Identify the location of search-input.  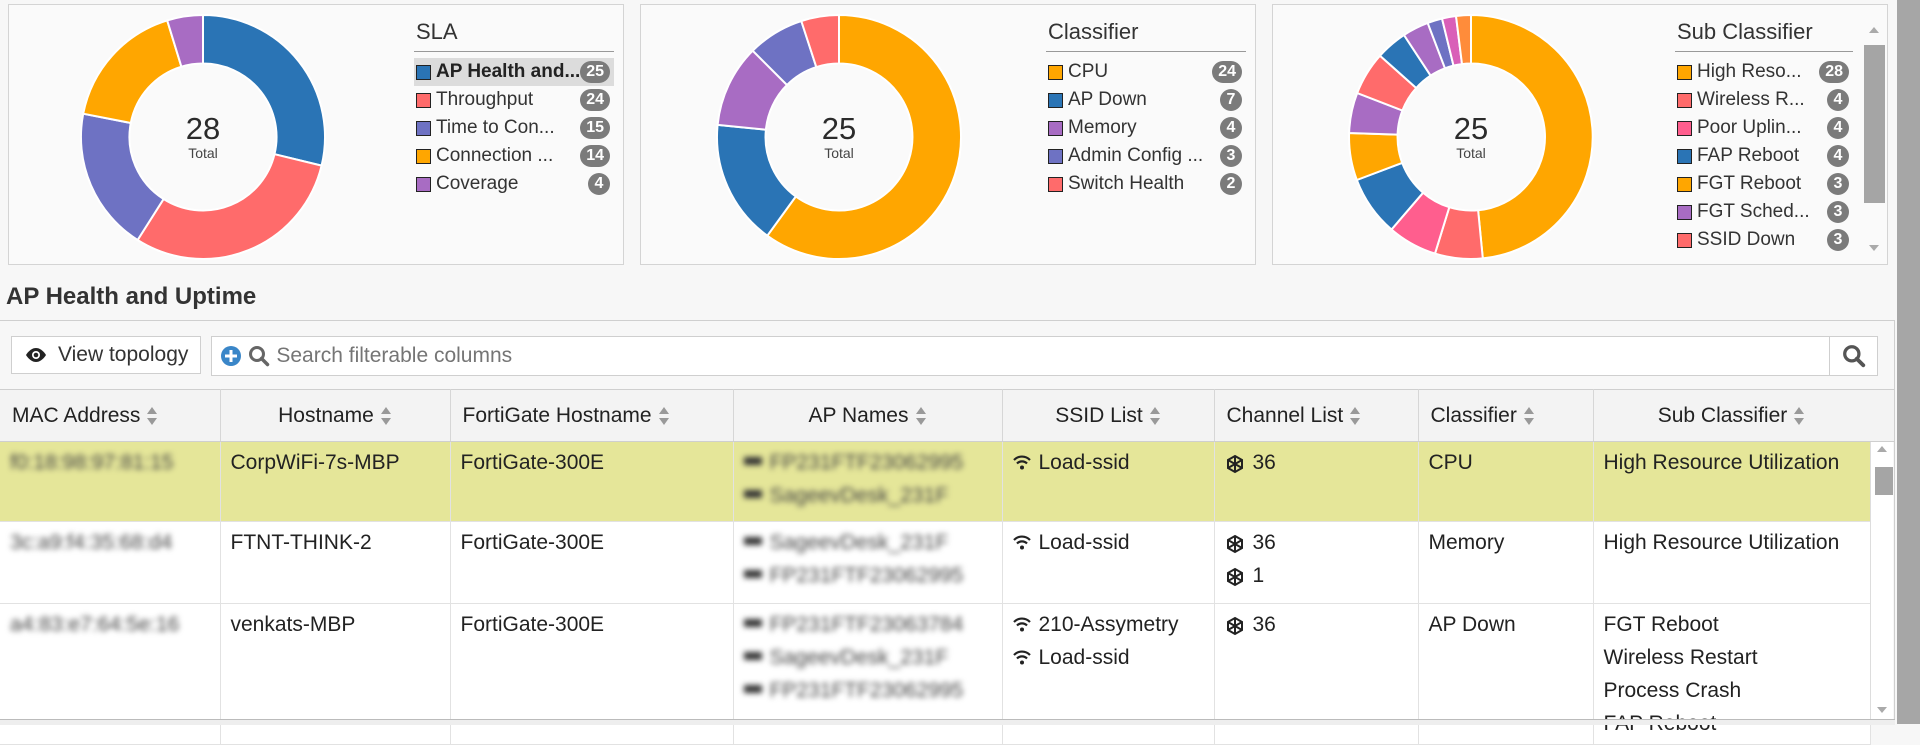
(1049, 356).